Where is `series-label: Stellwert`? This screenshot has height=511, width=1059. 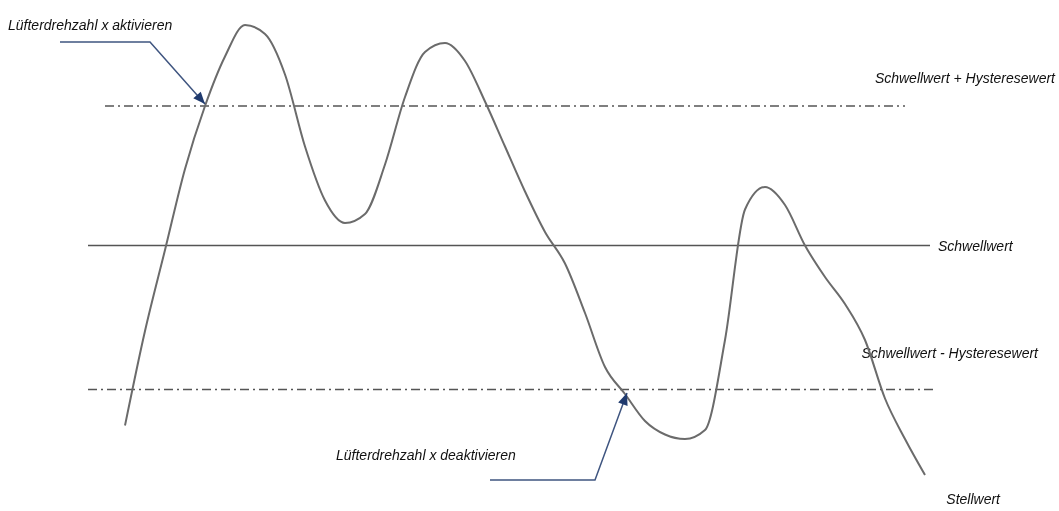 series-label: Stellwert is located at coordinates (974, 499).